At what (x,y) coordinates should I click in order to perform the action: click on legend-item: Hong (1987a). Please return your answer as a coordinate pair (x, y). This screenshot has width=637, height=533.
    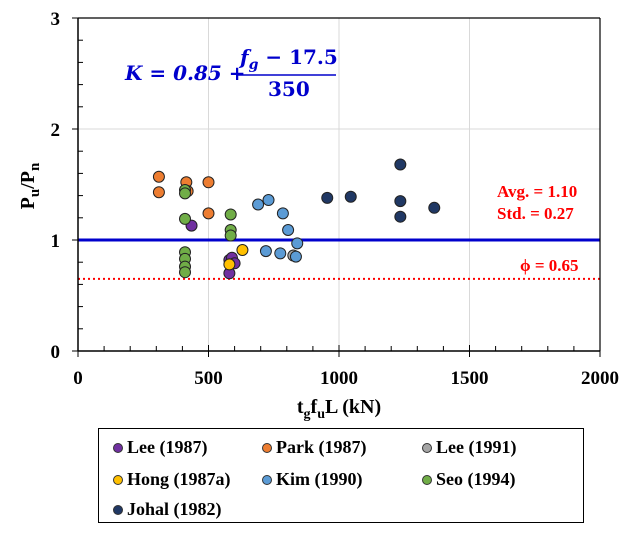
    Looking at the image, I should click on (172, 479).